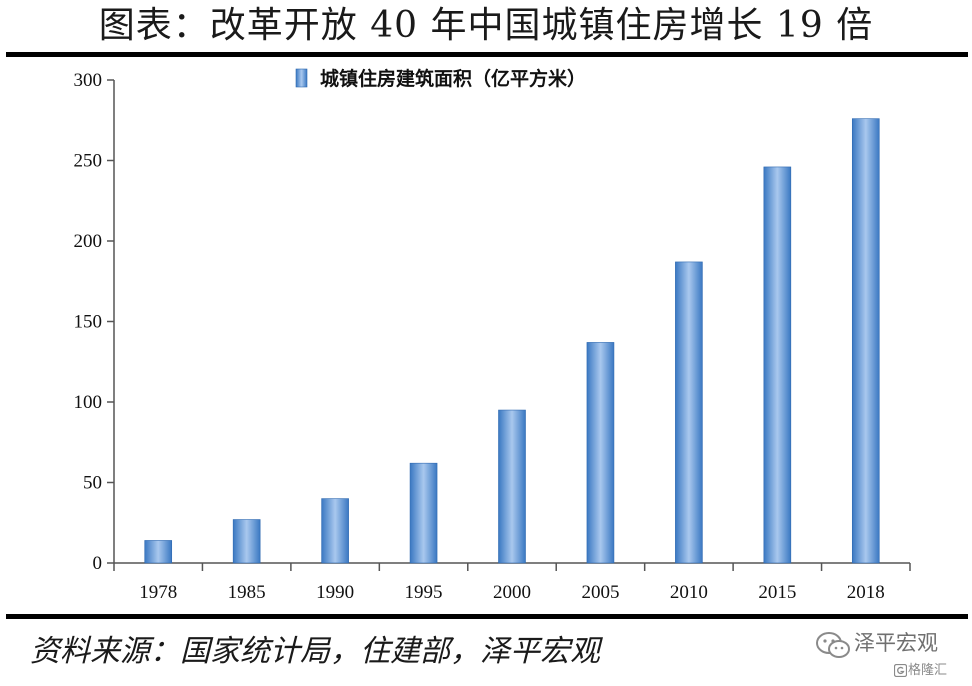 This screenshot has width=972, height=686. I want to click on legend-swatch, so click(301, 78).